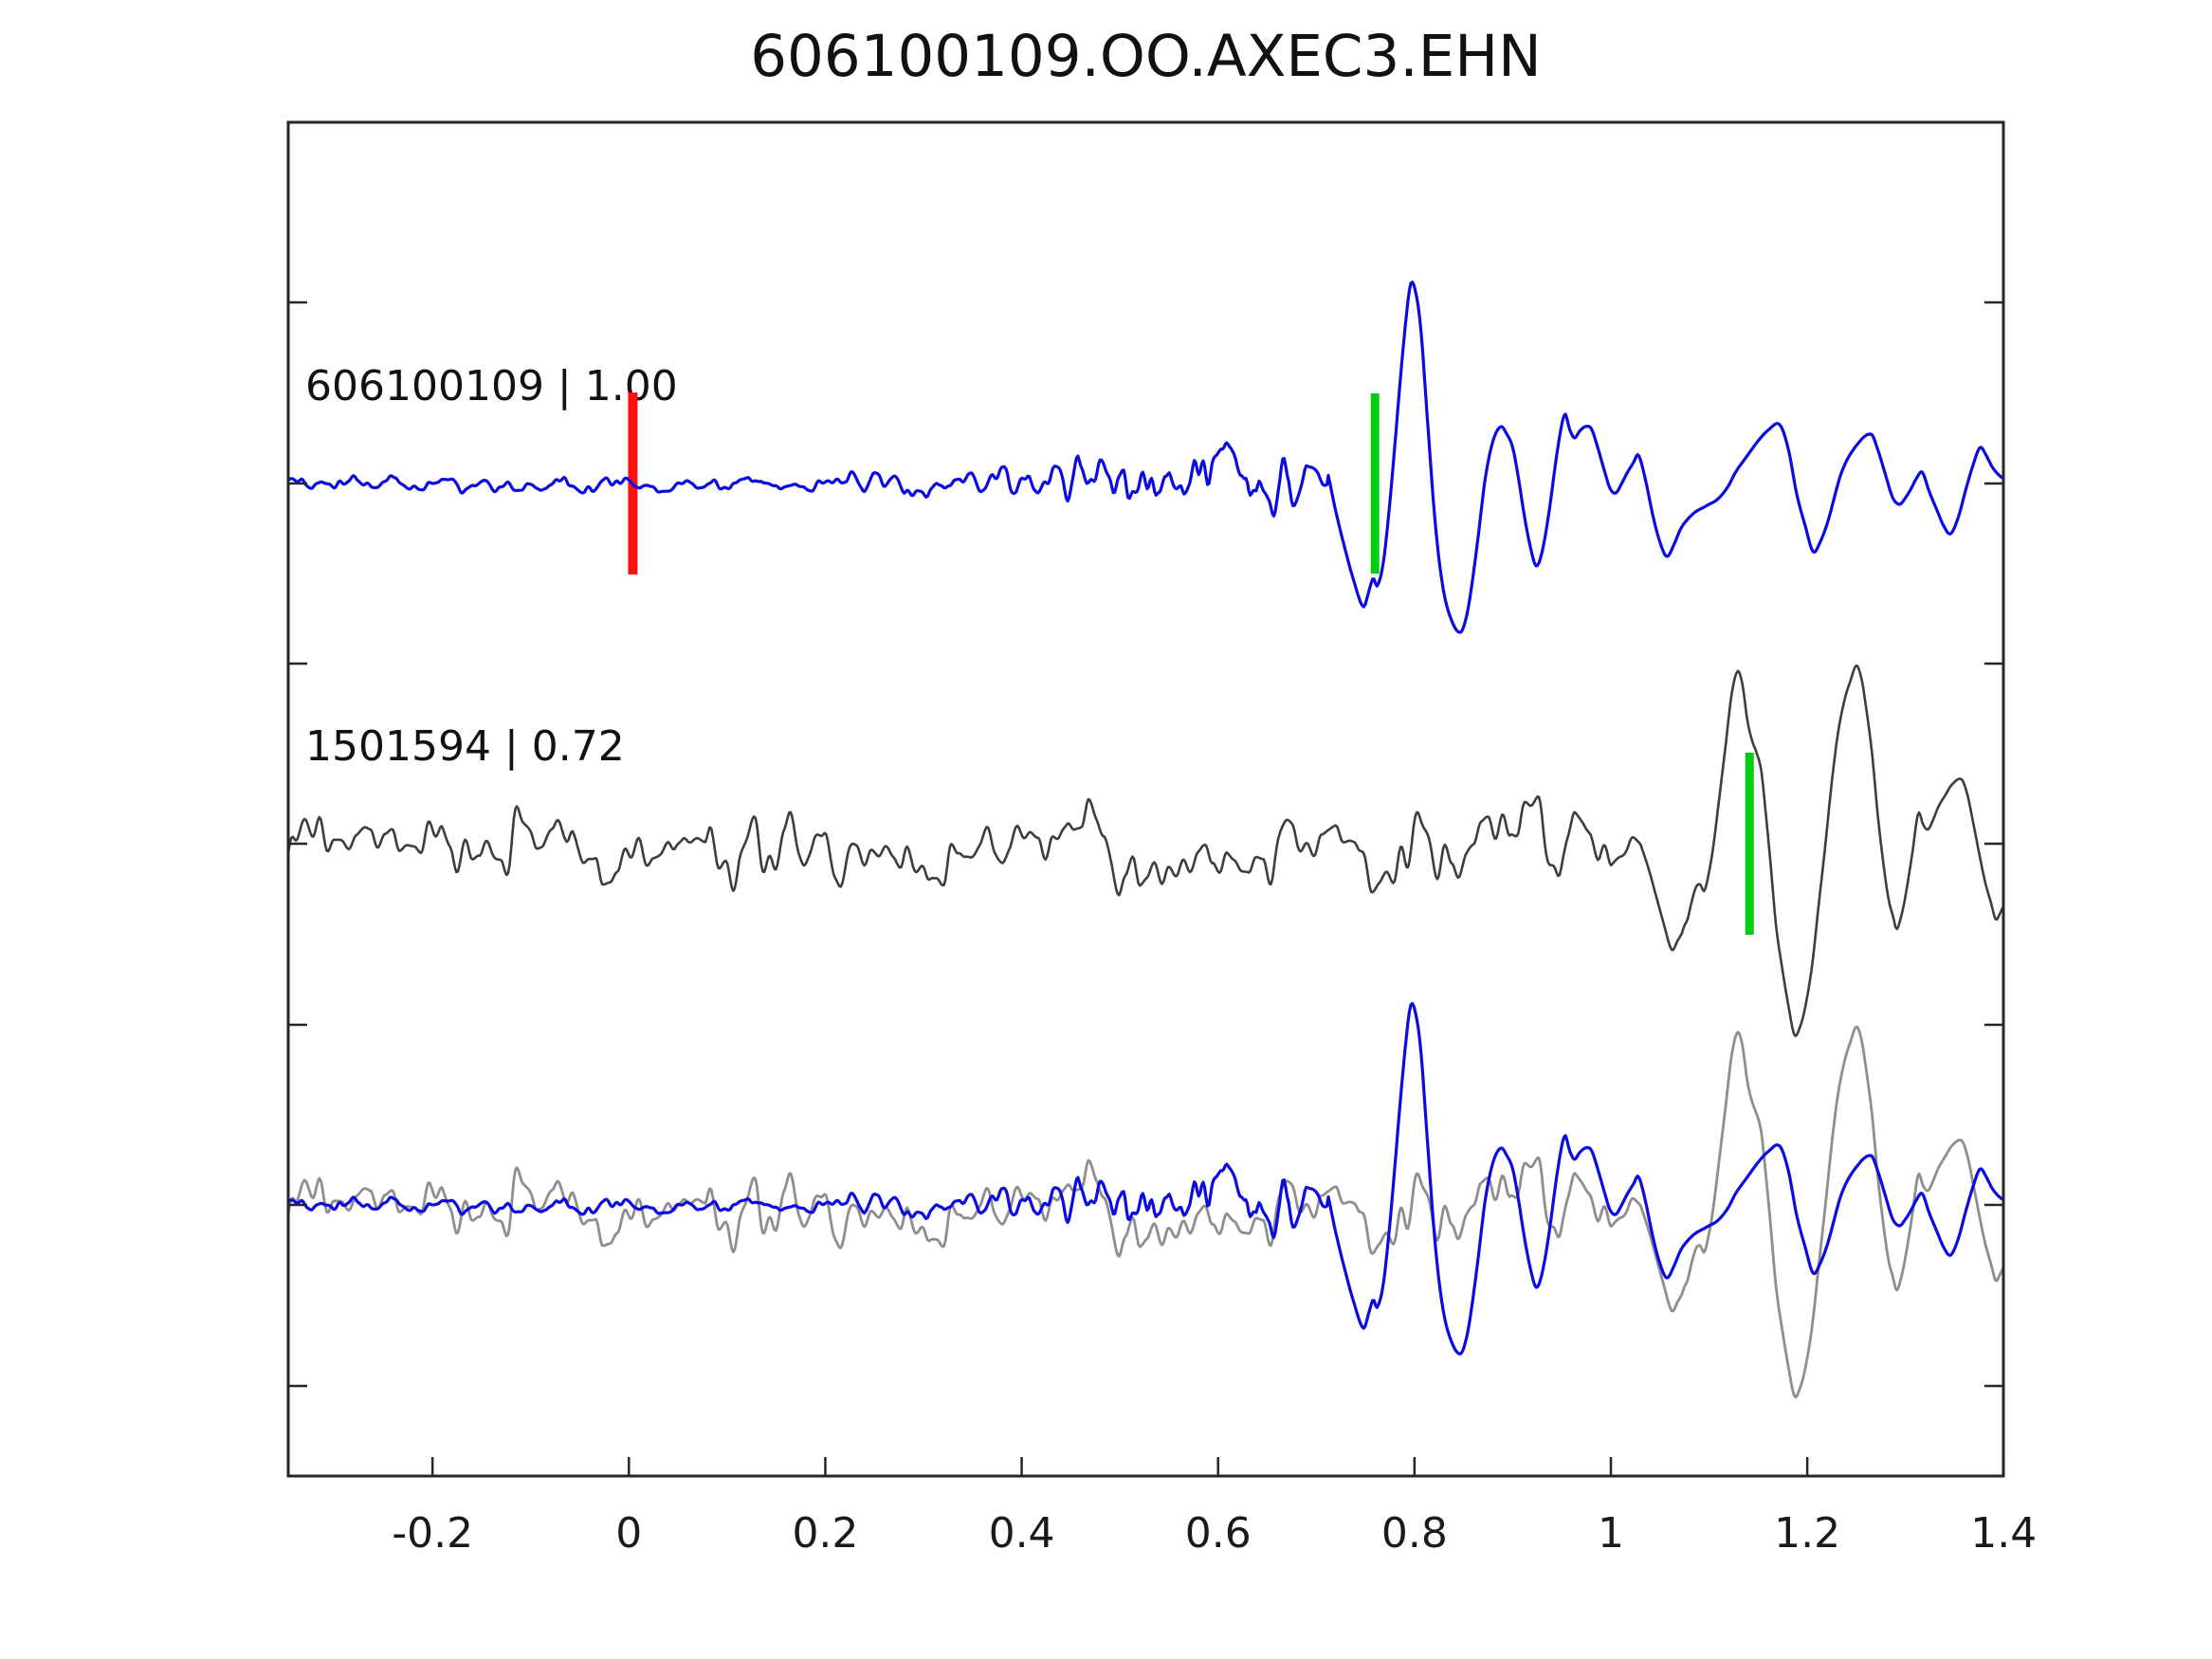 Image resolution: width=2212 pixels, height=1659 pixels. What do you see at coordinates (1218, 1533) in the screenshot?
I see `x-tick-label: 0.6` at bounding box center [1218, 1533].